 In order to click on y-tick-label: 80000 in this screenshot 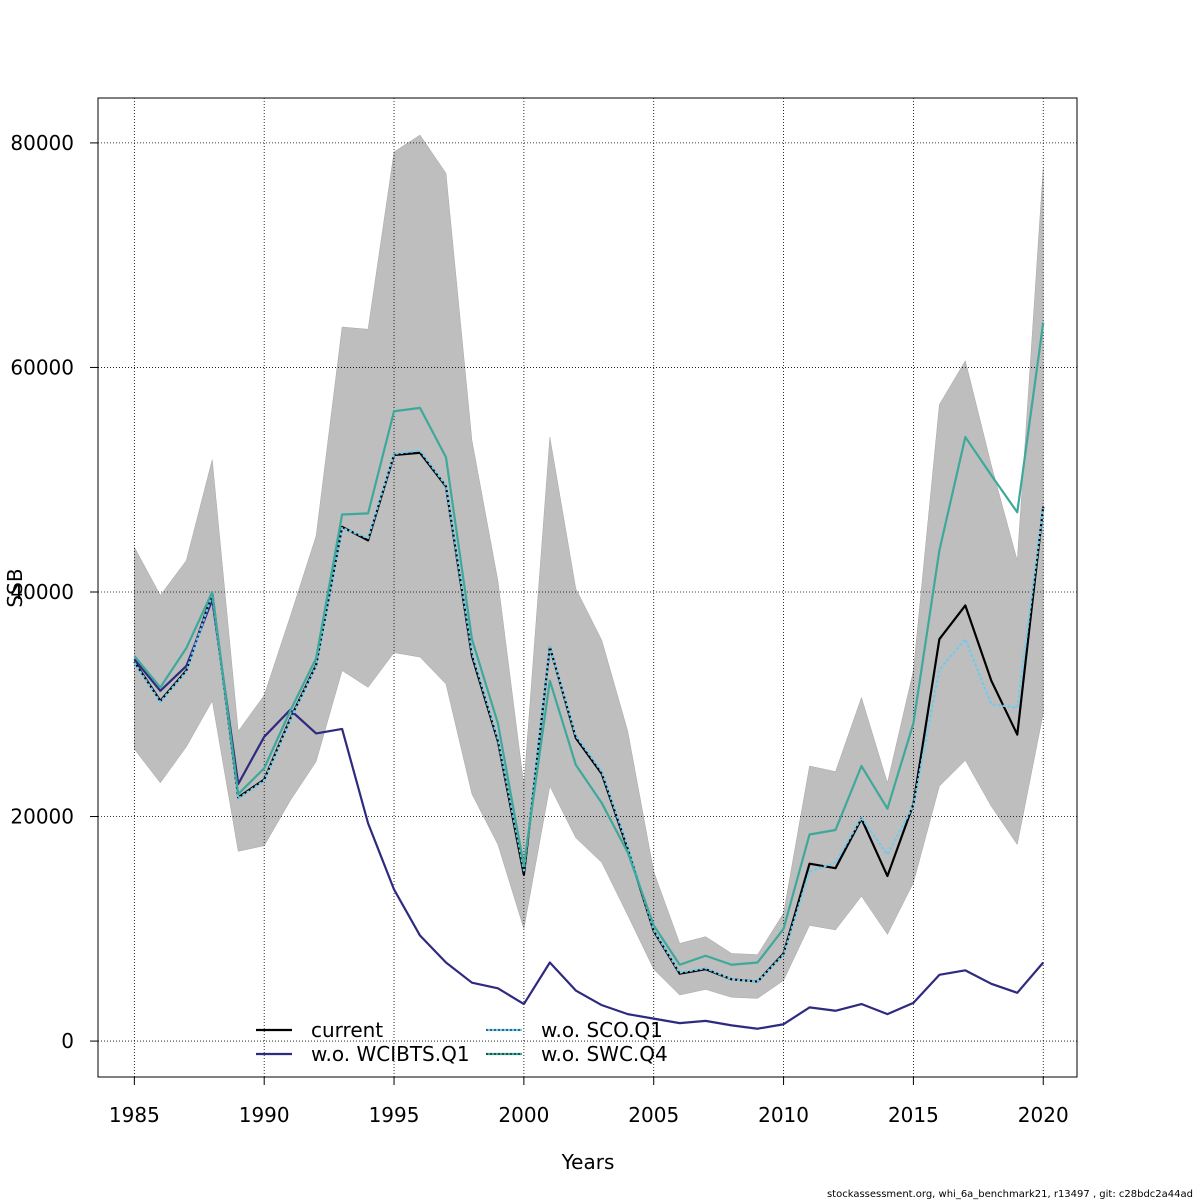, I will do `click(42, 143)`.